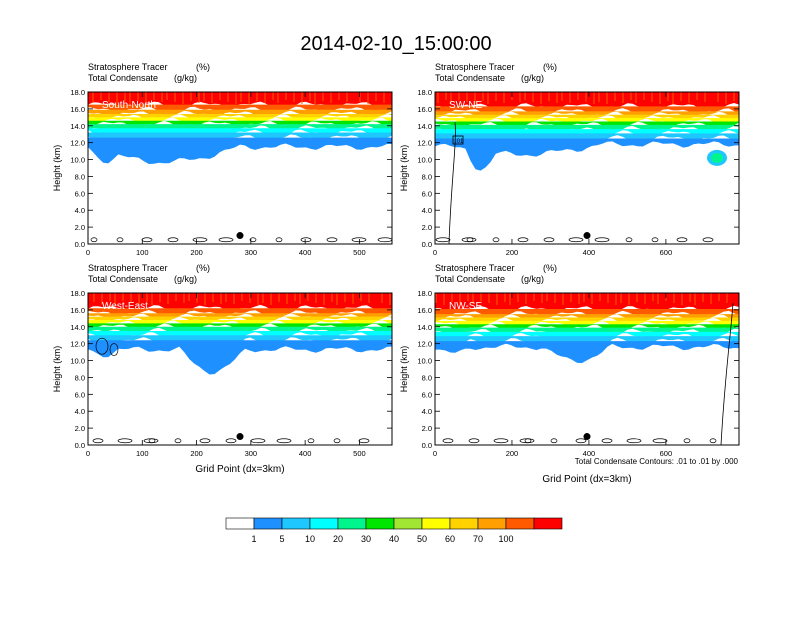 This screenshot has width=792, height=617. What do you see at coordinates (505, 539) in the screenshot?
I see `colorbar-label: 100` at bounding box center [505, 539].